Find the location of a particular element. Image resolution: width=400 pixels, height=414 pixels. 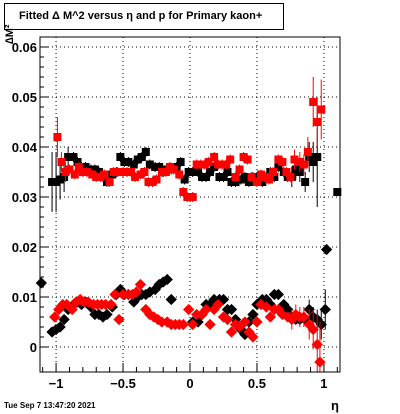

x-tick-label: 0.5 is located at coordinates (257, 383).